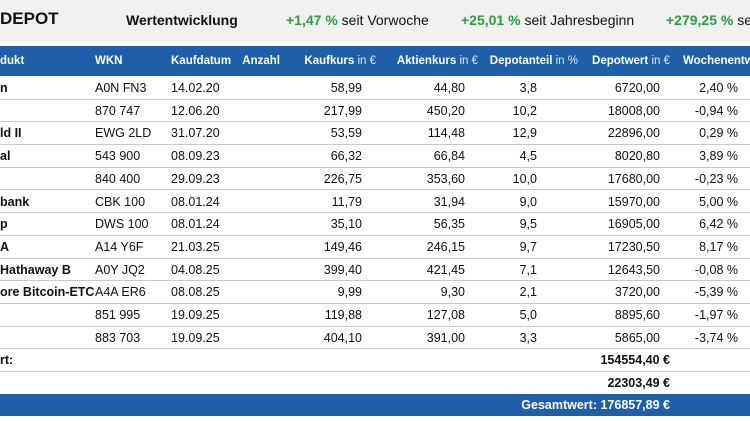  I want to click on stat-value: +1,47 %, so click(312, 20).